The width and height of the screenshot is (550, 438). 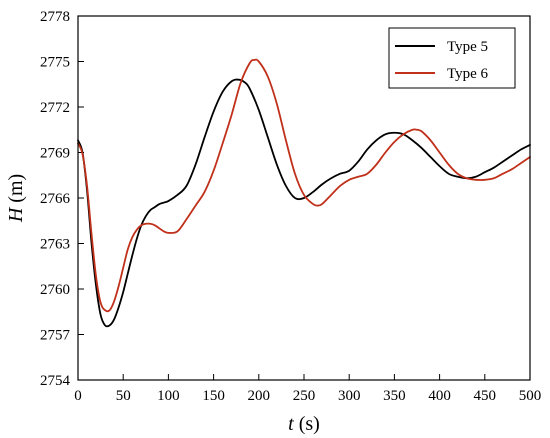 I want to click on x-tick-label: 350, so click(x=394, y=396).